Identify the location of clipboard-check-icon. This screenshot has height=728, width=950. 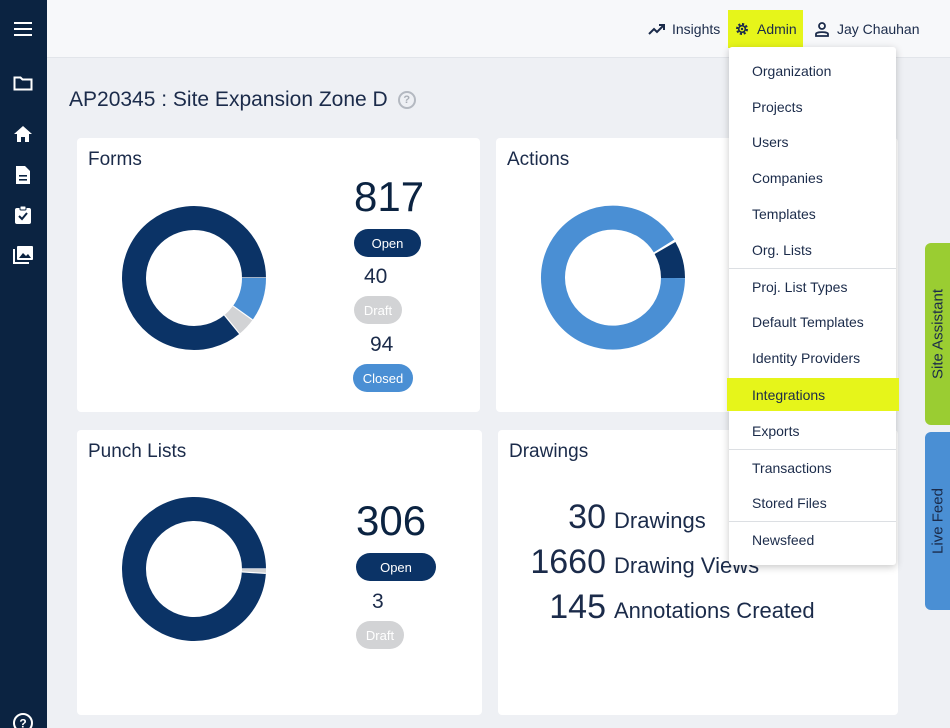
(23, 215).